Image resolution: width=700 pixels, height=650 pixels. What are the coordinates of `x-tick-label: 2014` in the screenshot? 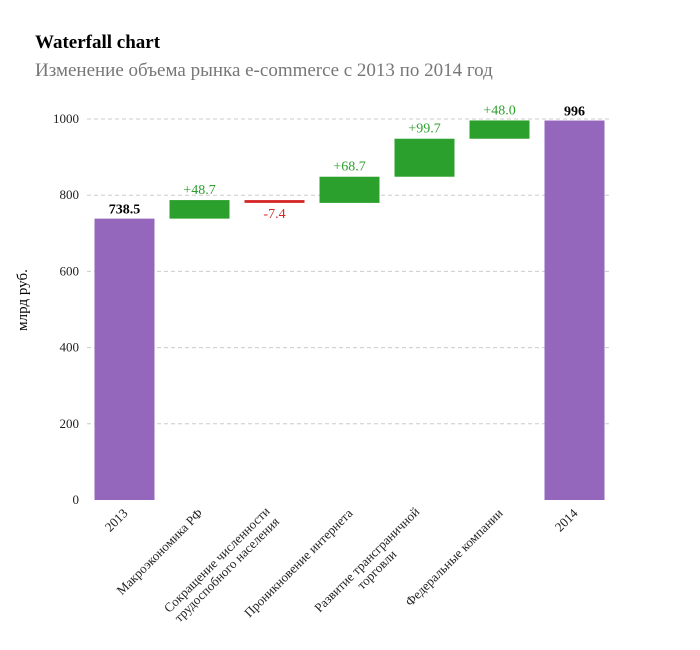 It's located at (566, 519).